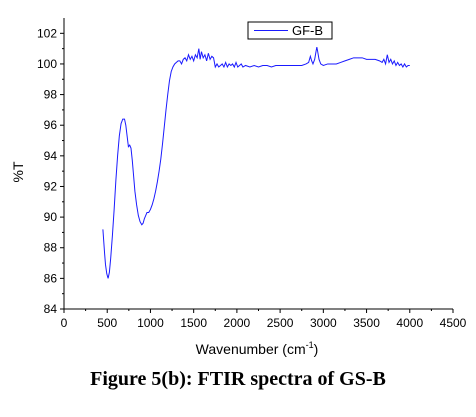  What do you see at coordinates (51, 248) in the screenshot?
I see `y-tick-label: 88` at bounding box center [51, 248].